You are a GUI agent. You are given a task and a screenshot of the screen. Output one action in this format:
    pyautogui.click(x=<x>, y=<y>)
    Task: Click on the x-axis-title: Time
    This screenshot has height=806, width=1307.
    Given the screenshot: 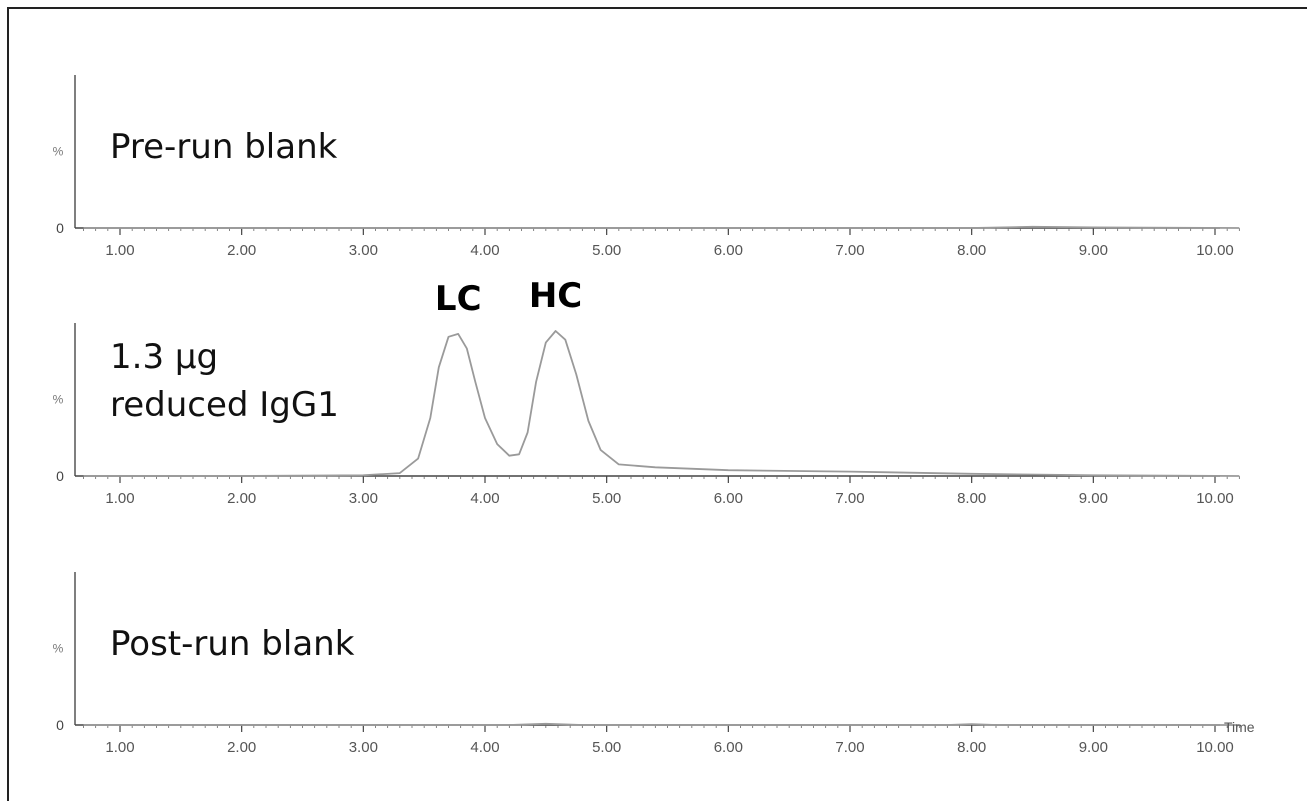 What is the action you would take?
    pyautogui.click(x=1239, y=727)
    